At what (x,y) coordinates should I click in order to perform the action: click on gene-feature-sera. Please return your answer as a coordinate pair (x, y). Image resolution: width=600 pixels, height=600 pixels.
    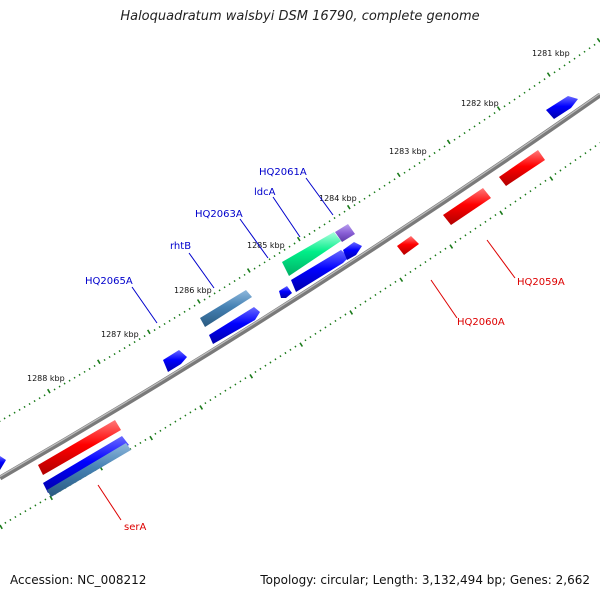
    Looking at the image, I should click on (79, 447).